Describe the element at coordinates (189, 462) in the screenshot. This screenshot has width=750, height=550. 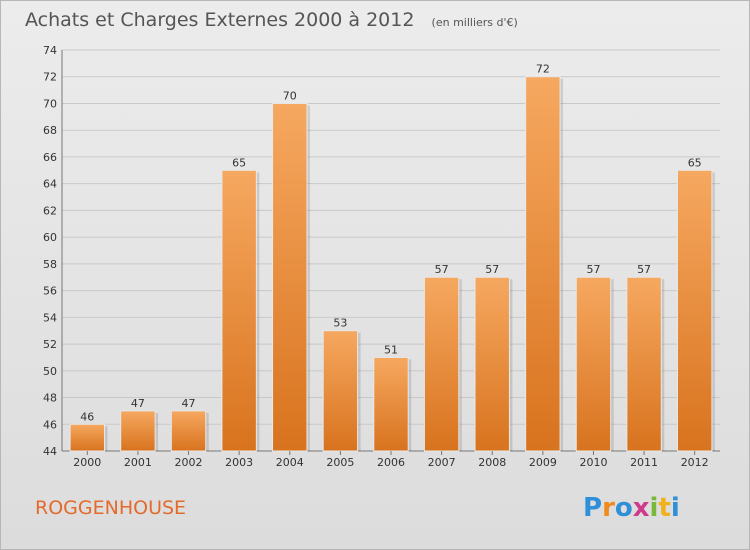
I see `x-tick-label-2002: 2002` at that location.